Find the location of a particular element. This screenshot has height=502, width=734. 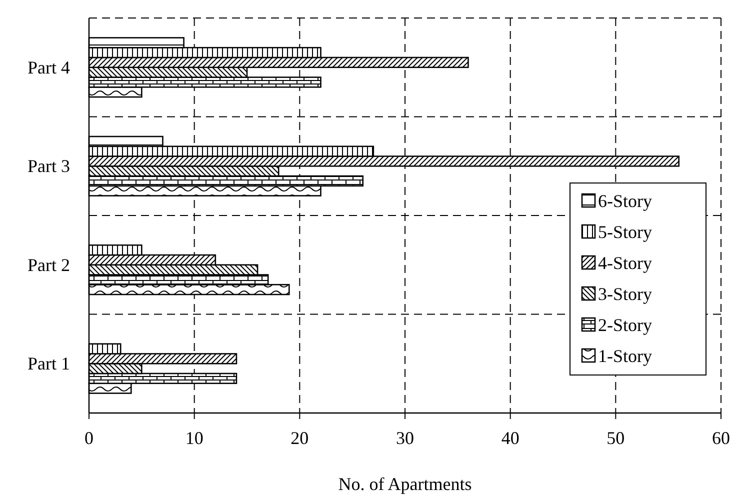

x-tick-label: 60 is located at coordinates (721, 438).